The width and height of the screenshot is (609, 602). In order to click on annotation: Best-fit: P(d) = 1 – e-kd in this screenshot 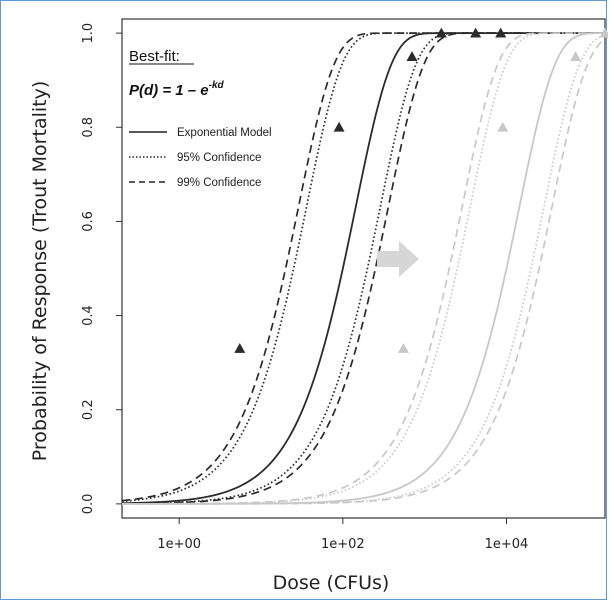, I will do `click(177, 73)`.